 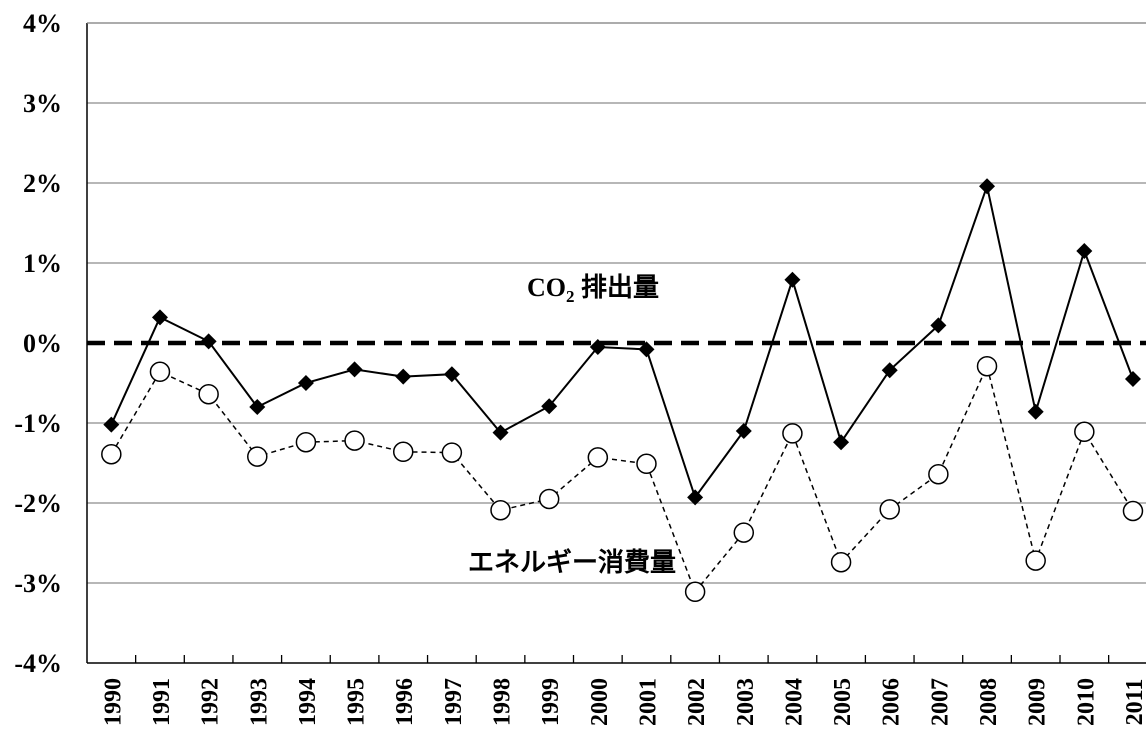 I want to click on x-tick-label: 2006, so click(x=892, y=702).